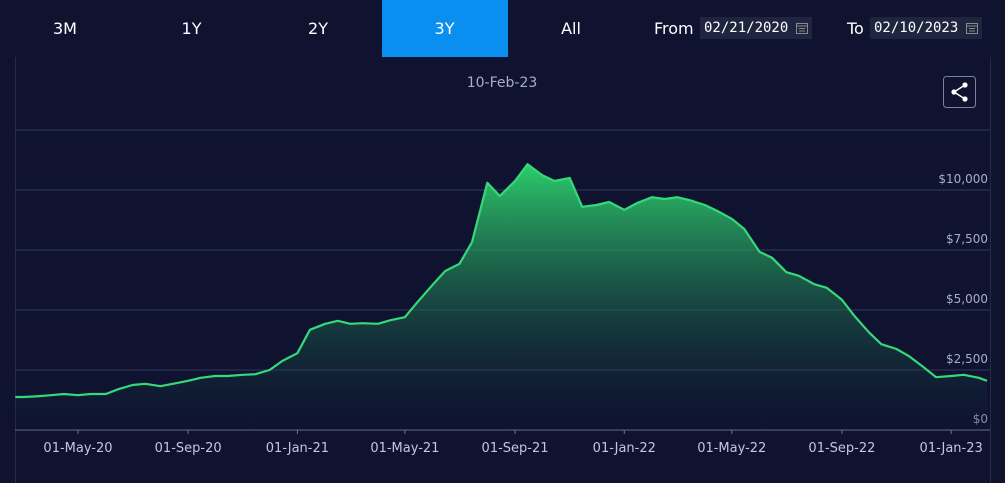 This screenshot has height=483, width=1005. I want to click on y-tick-label: $7,500, so click(967, 239).